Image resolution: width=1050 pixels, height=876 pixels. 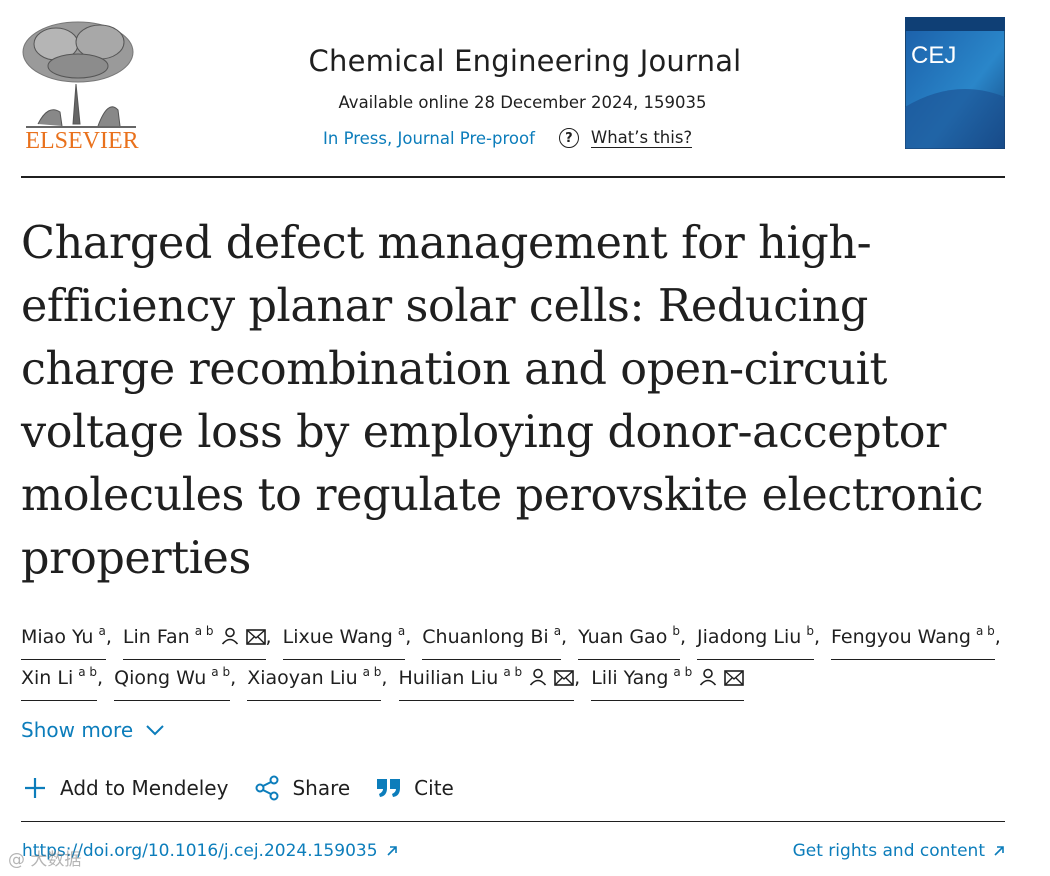 What do you see at coordinates (513, 821) in the screenshot?
I see `actions-divider` at bounding box center [513, 821].